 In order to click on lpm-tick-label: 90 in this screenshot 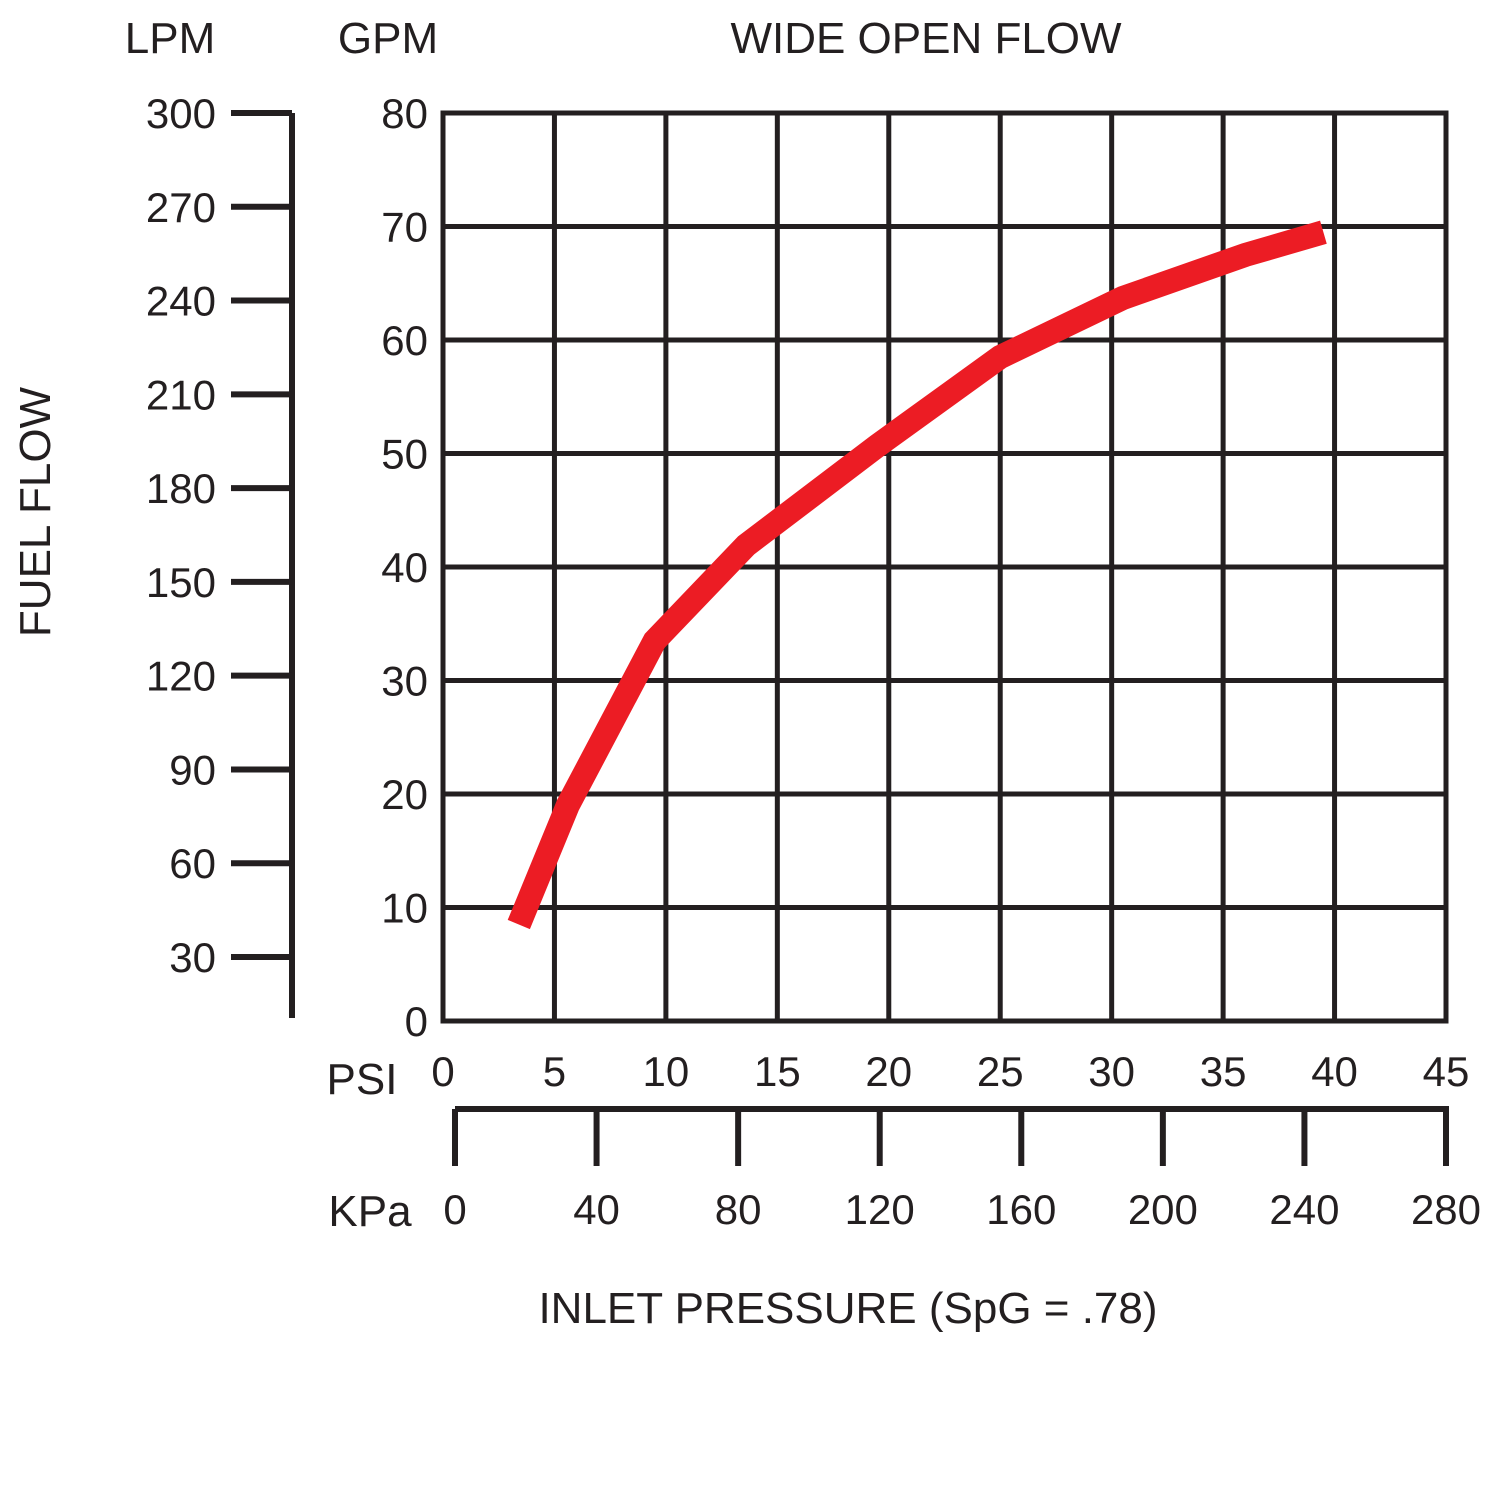, I will do `click(192, 769)`.